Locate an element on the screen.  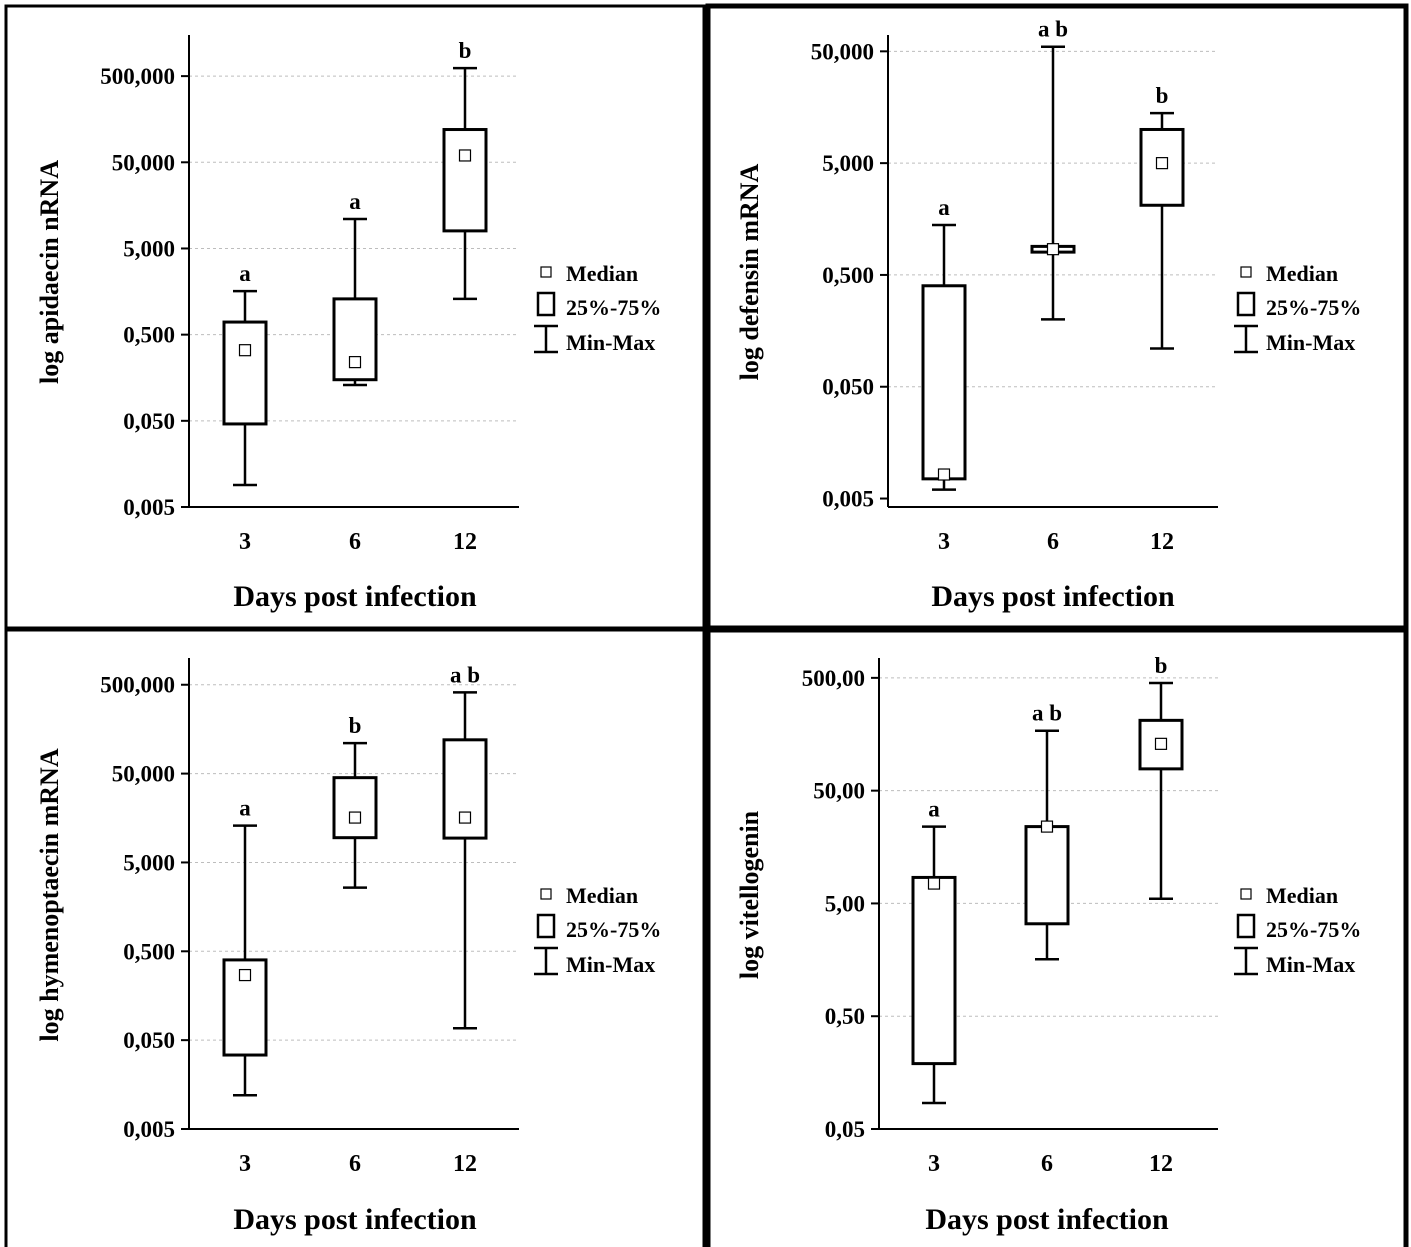
box-group-12: a b is located at coordinates (465, 846).